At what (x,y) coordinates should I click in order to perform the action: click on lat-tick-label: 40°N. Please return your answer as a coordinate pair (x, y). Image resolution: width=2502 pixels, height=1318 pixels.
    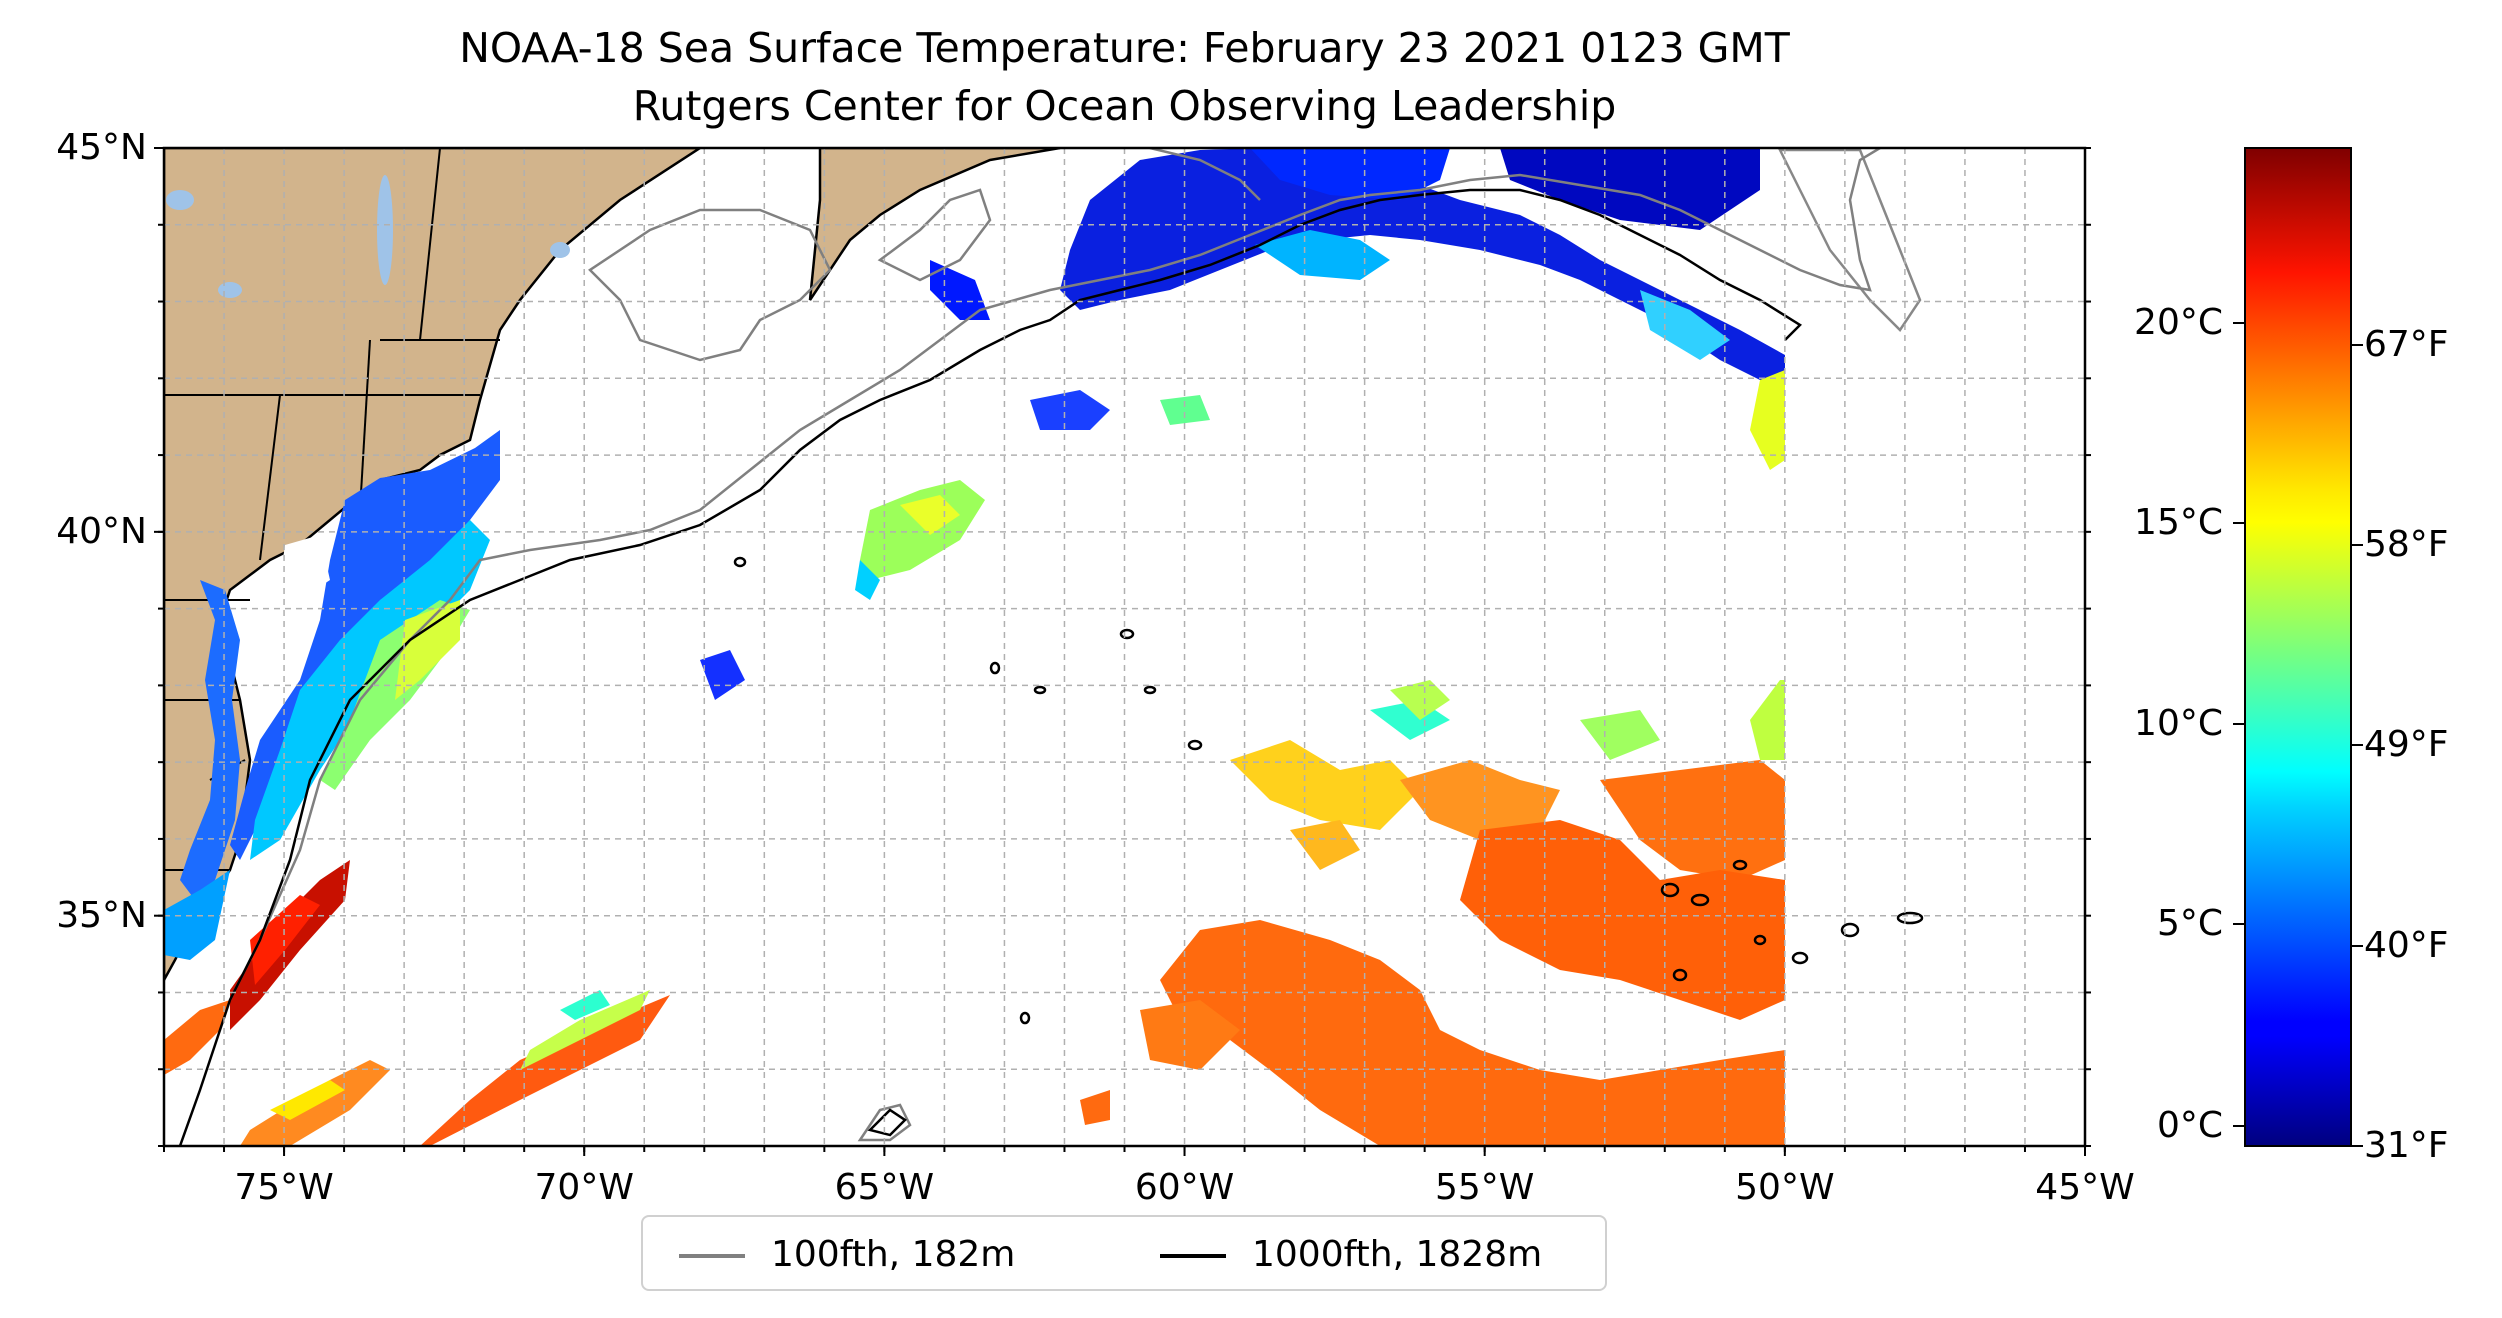
    Looking at the image, I should click on (101, 531).